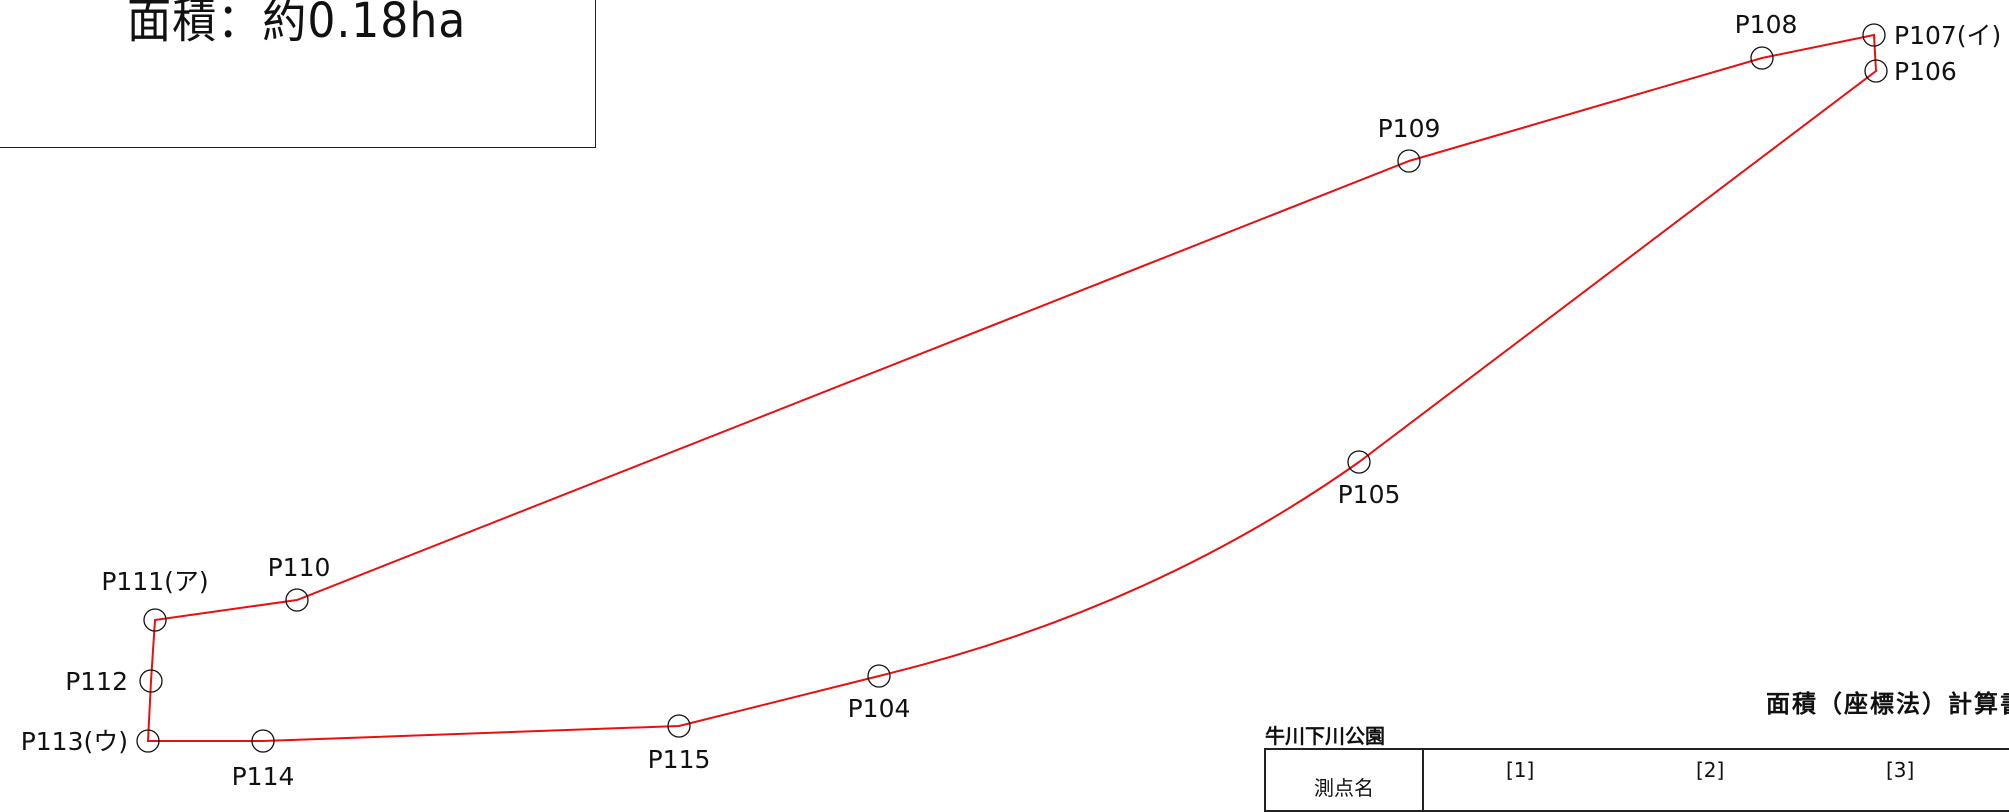  Describe the element at coordinates (1636, 780) in the screenshot. I see `calc-table: 測点名 [1] [2] [3]` at that location.